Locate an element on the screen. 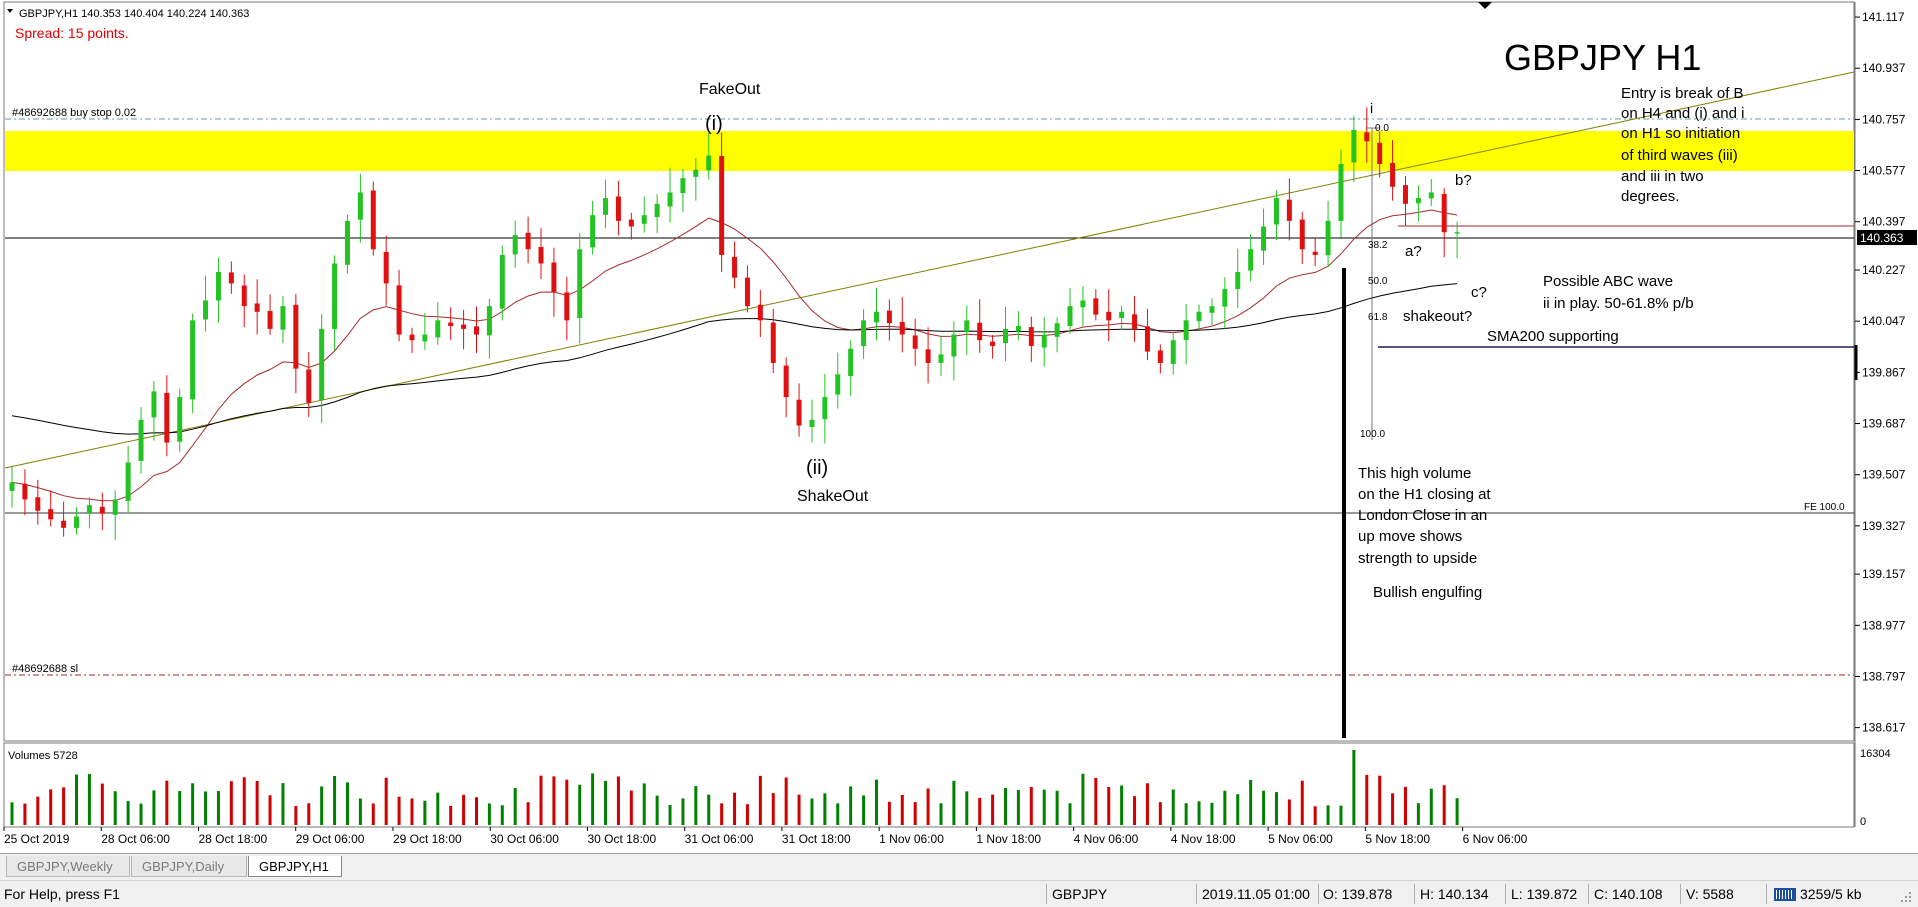 The width and height of the screenshot is (1918, 907). status-symbol: GBPJPY is located at coordinates (1080, 894).